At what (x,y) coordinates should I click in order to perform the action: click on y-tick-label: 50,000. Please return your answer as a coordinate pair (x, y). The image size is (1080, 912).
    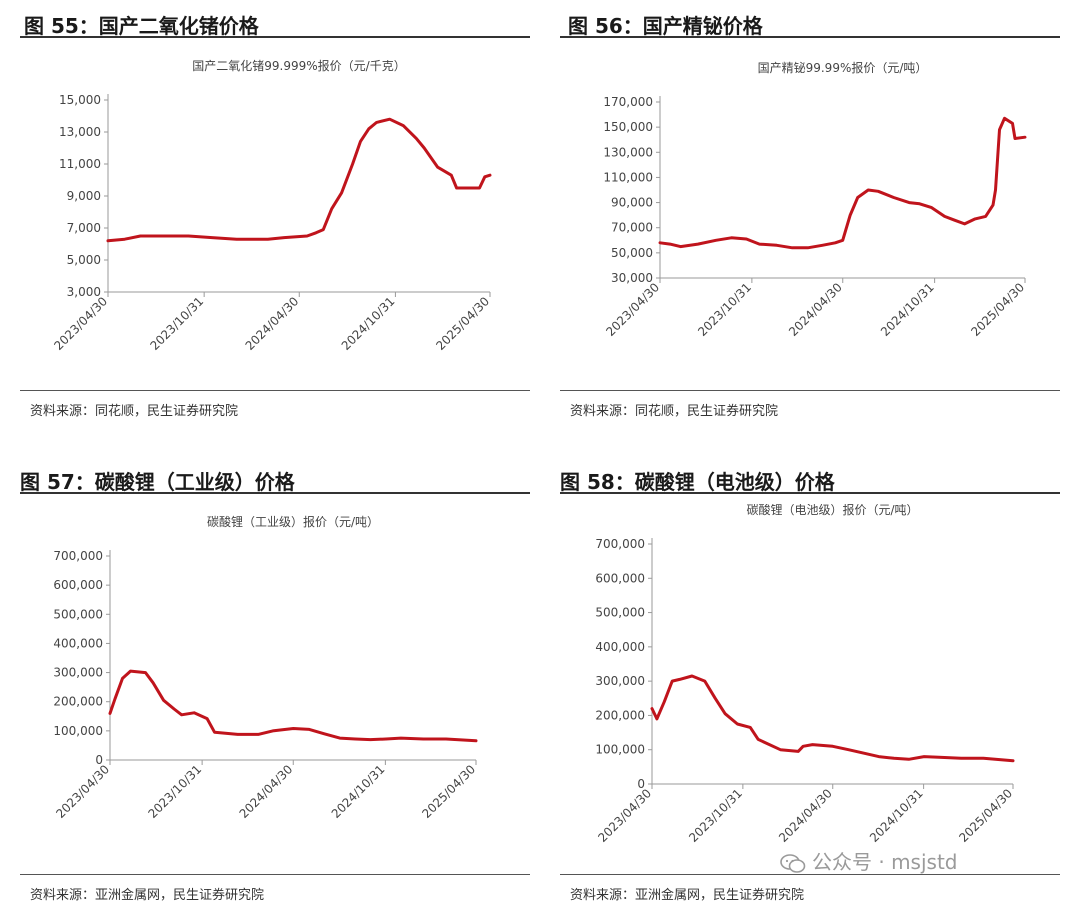
    Looking at the image, I should click on (632, 253).